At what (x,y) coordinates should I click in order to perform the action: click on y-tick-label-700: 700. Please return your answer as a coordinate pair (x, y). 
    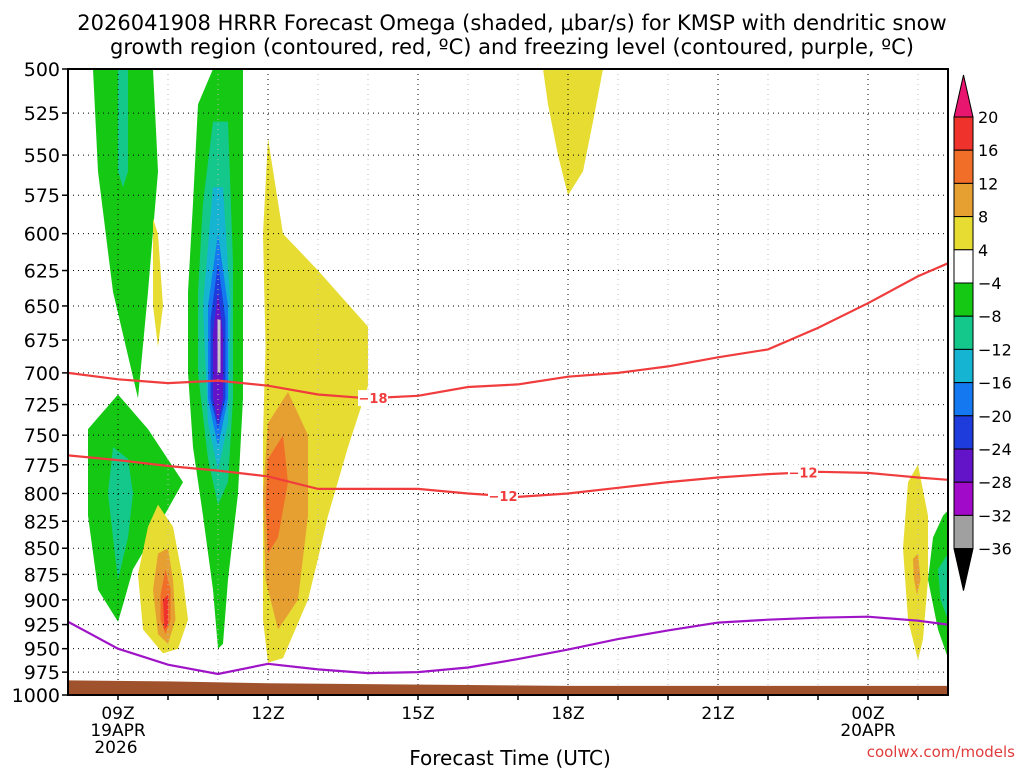
    Looking at the image, I should click on (42, 374).